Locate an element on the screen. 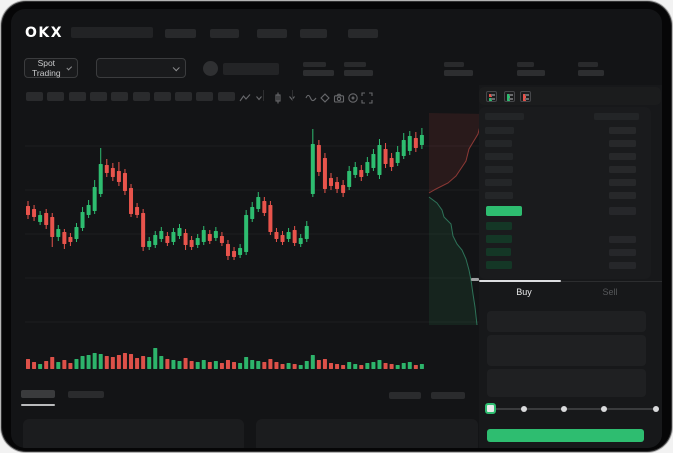  bottom-tab-active-indicator is located at coordinates (38, 405).